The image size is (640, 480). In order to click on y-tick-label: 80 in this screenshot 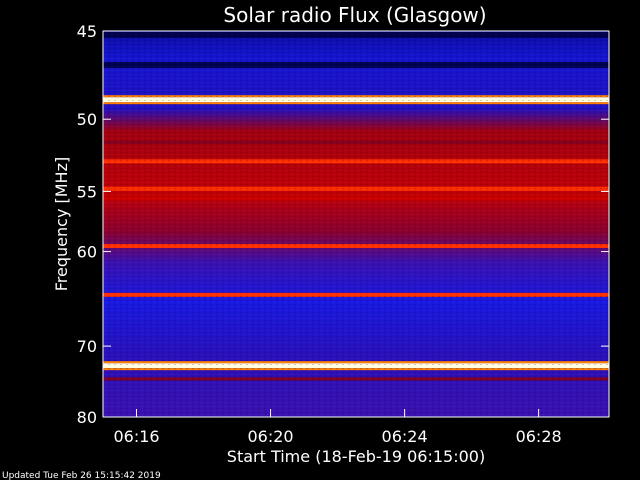, I will do `click(87, 417)`.